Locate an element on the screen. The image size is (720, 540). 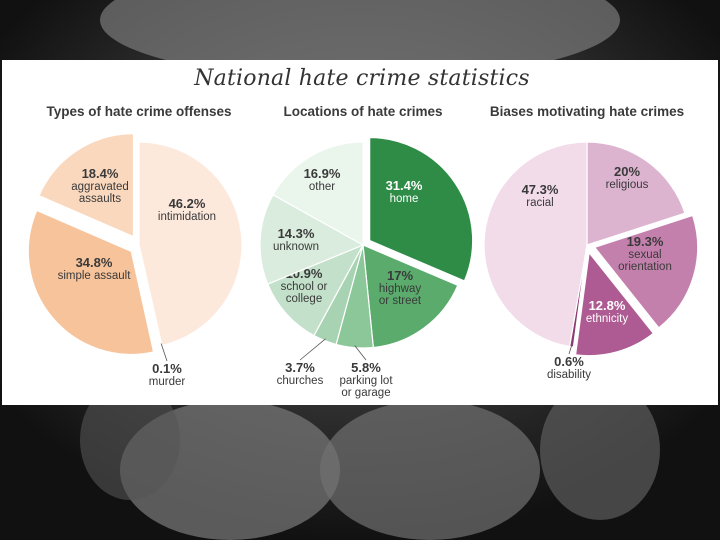
slice-percent-label: 0.1% is located at coordinates (167, 368).